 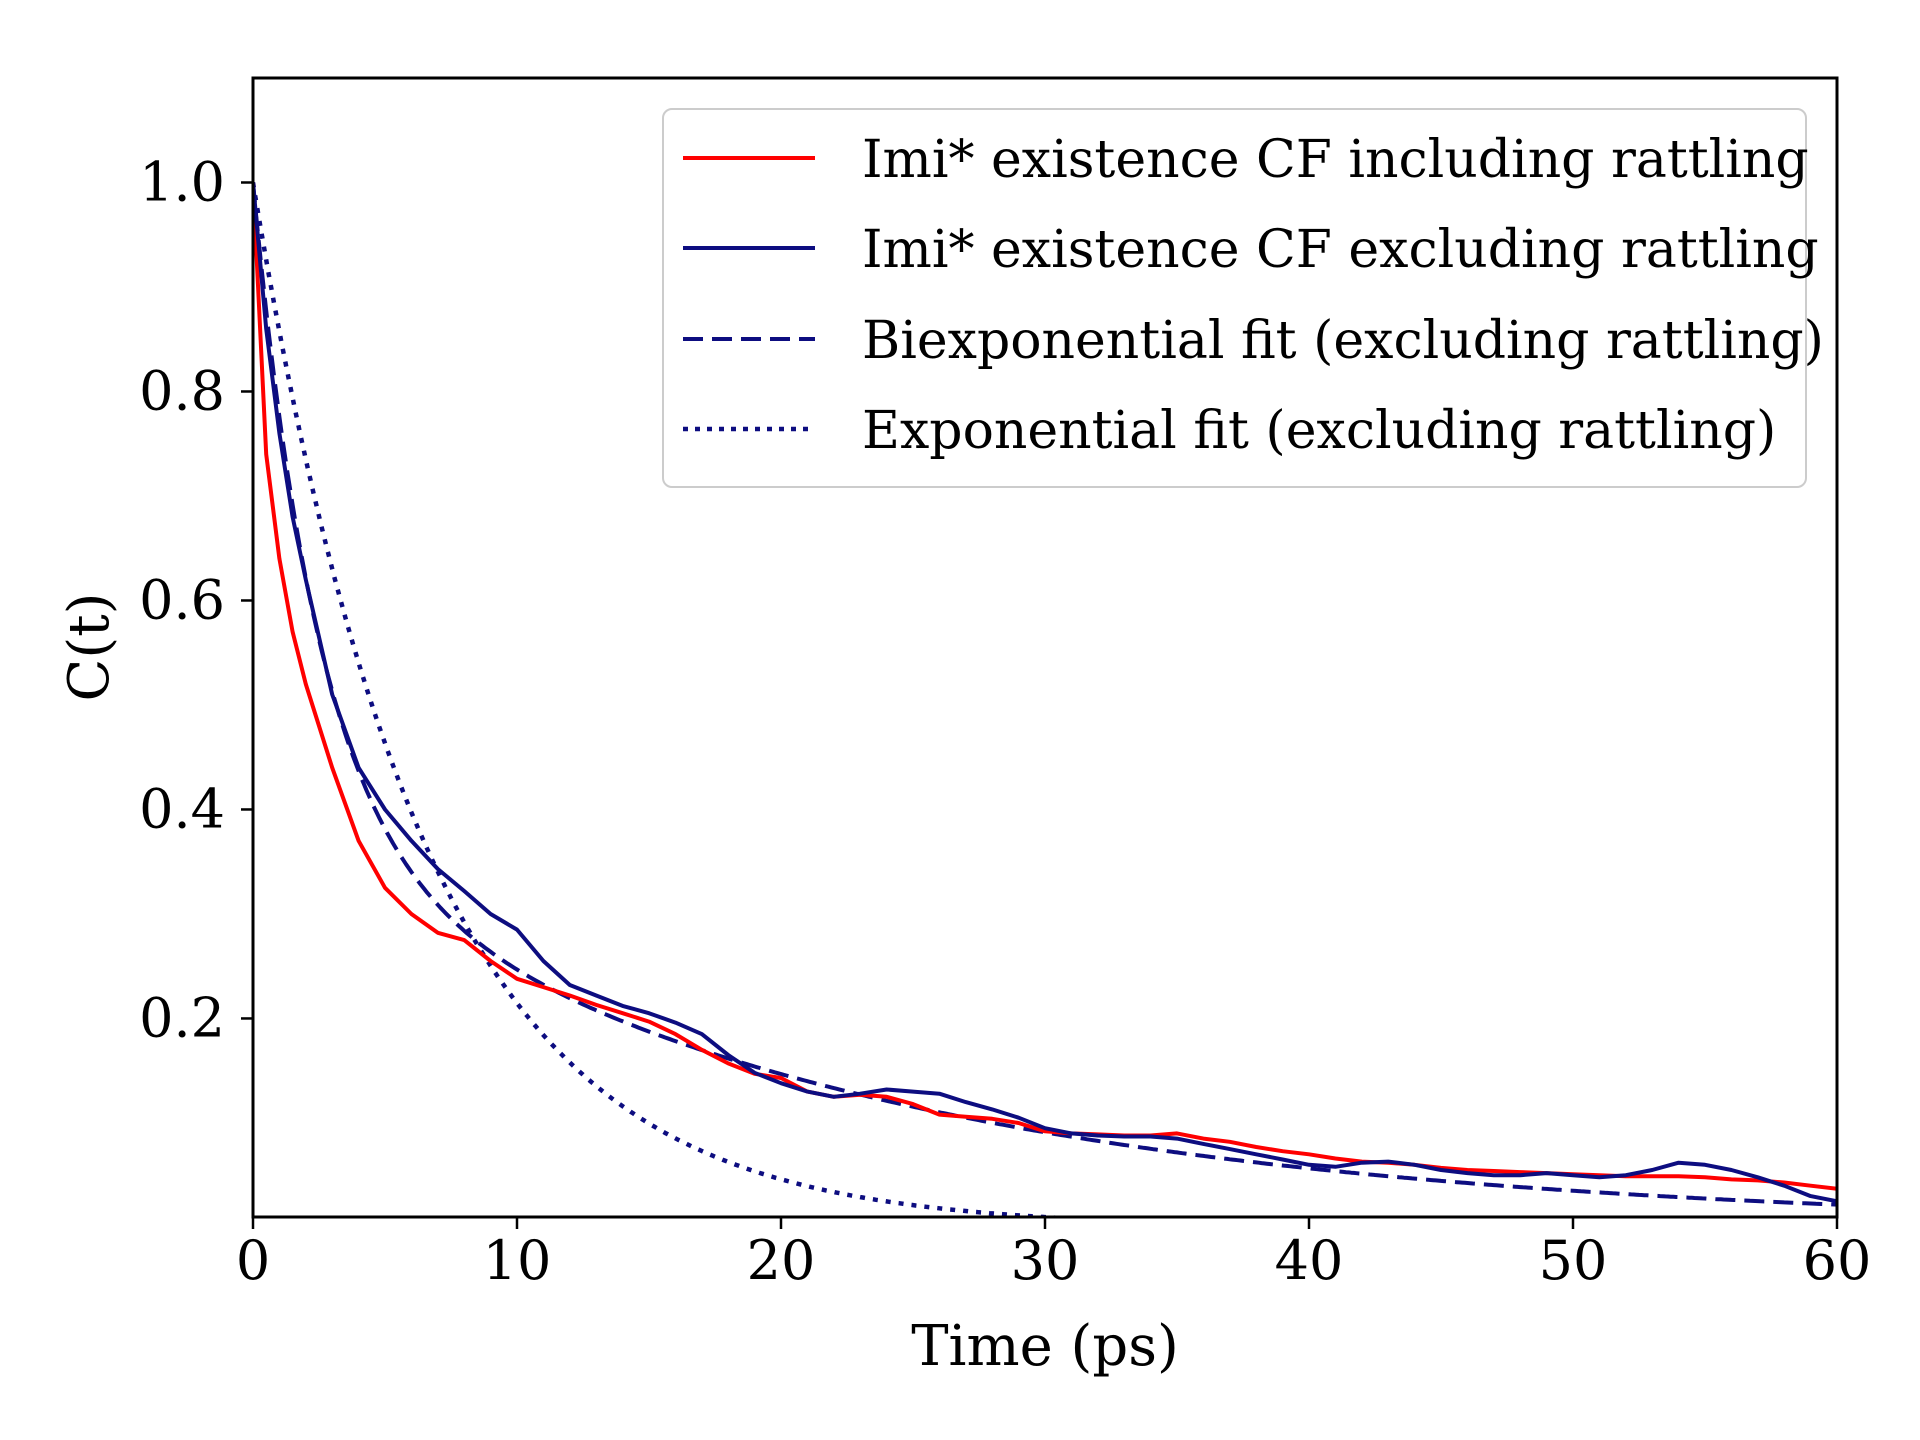 What do you see at coordinates (517, 1260) in the screenshot?
I see `x-tick-label: 10` at bounding box center [517, 1260].